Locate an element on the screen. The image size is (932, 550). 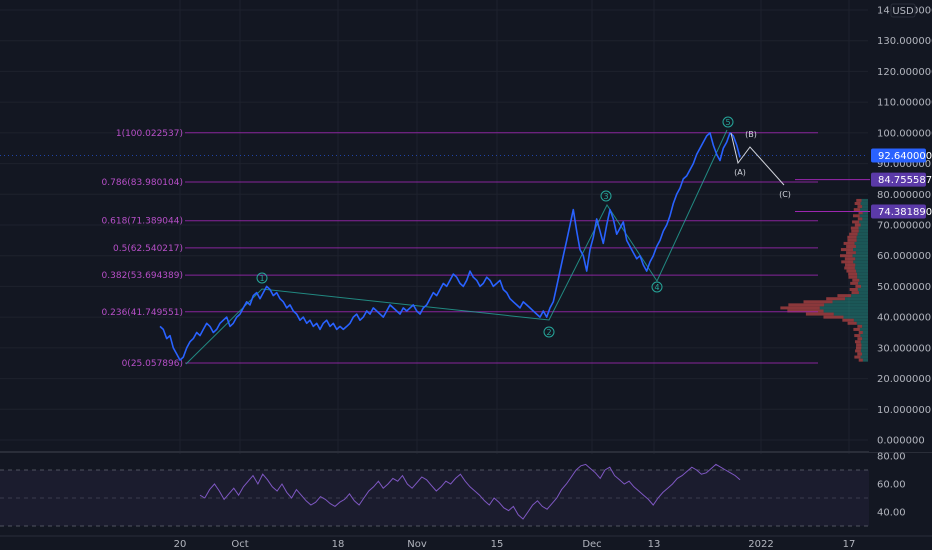
wave-label-2: 2 is located at coordinates (548, 332).